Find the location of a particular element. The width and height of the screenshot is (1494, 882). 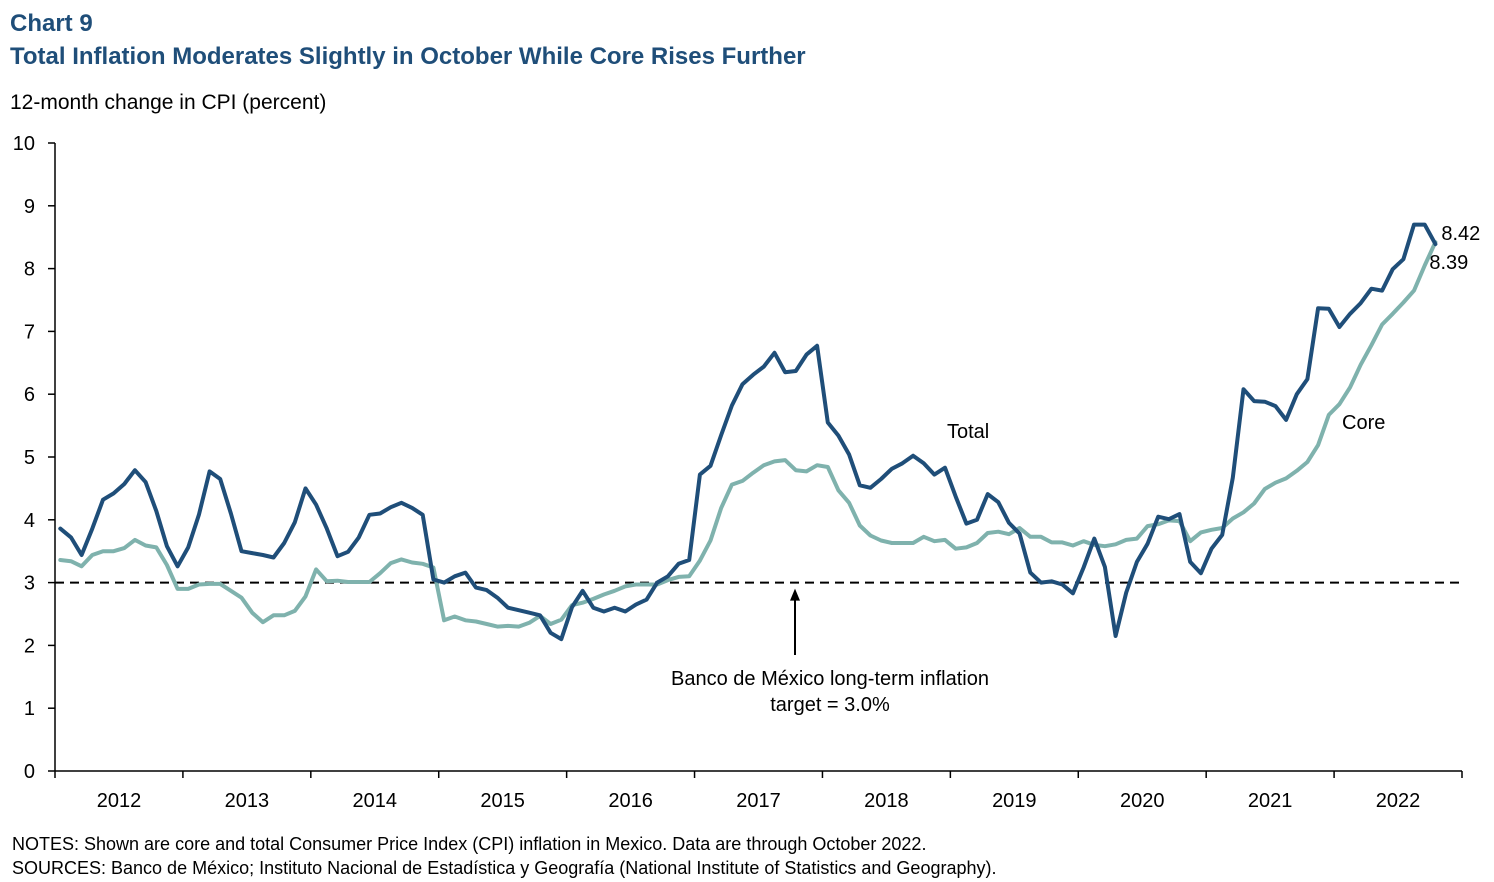

x-tick-label: 2021 is located at coordinates (1270, 801).